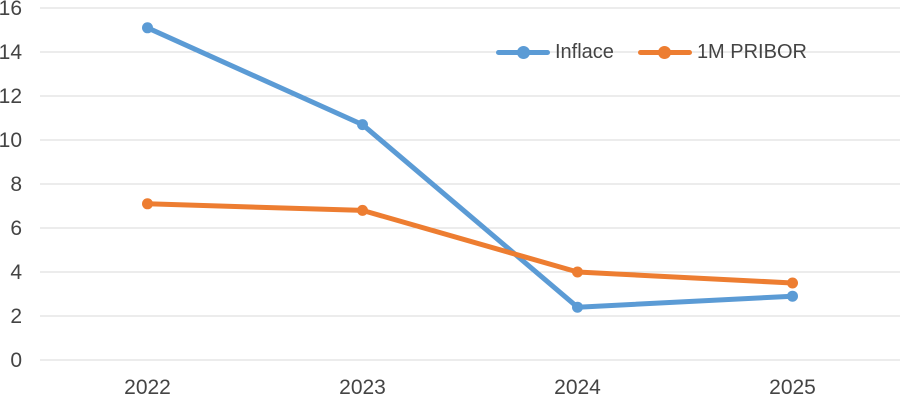  What do you see at coordinates (792, 387) in the screenshot?
I see `x-tick-label: 2025` at bounding box center [792, 387].